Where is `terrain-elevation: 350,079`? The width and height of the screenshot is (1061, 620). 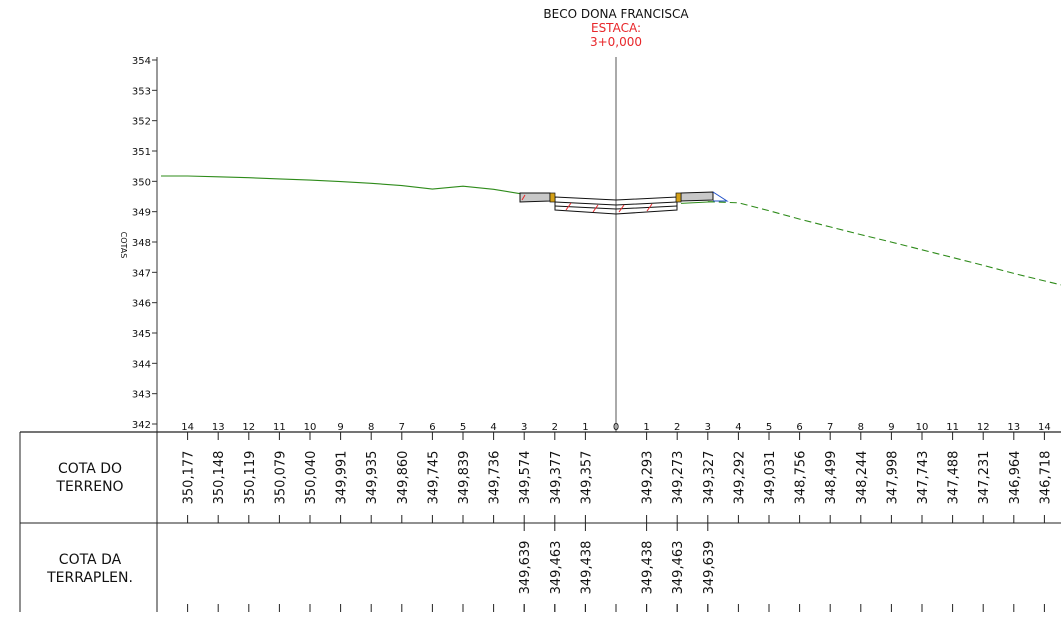
terrain-elevation: 350,079 is located at coordinates (280, 478).